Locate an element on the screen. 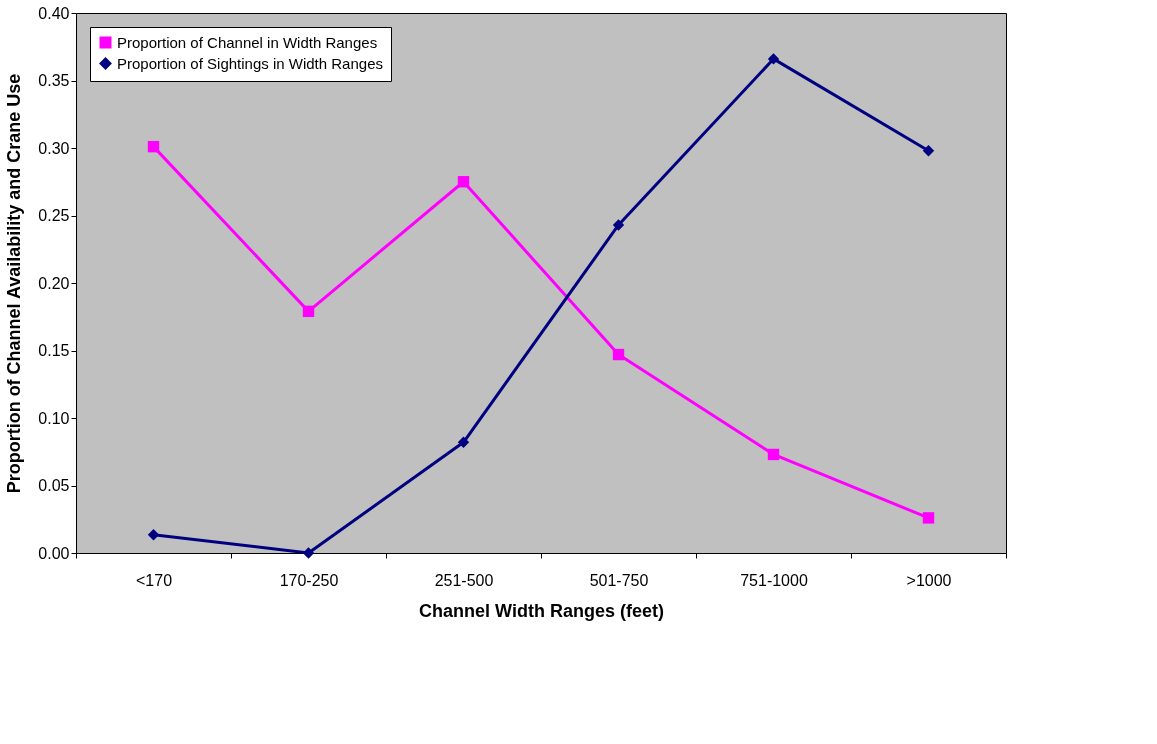 Image resolution: width=1157 pixels, height=744 pixels. x-tick-label: 251-500 is located at coordinates (464, 580).